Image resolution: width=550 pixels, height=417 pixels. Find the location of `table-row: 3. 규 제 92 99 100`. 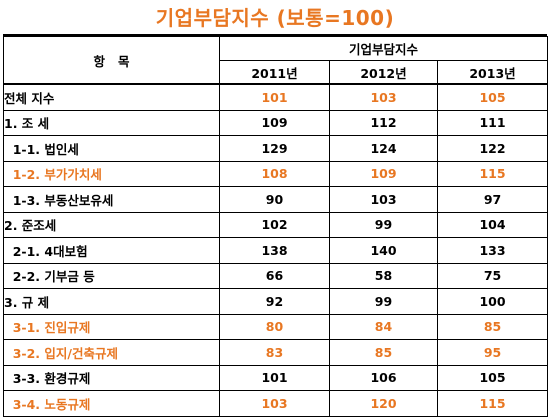

table-row: 3. 규 제 92 99 100 is located at coordinates (276, 301).